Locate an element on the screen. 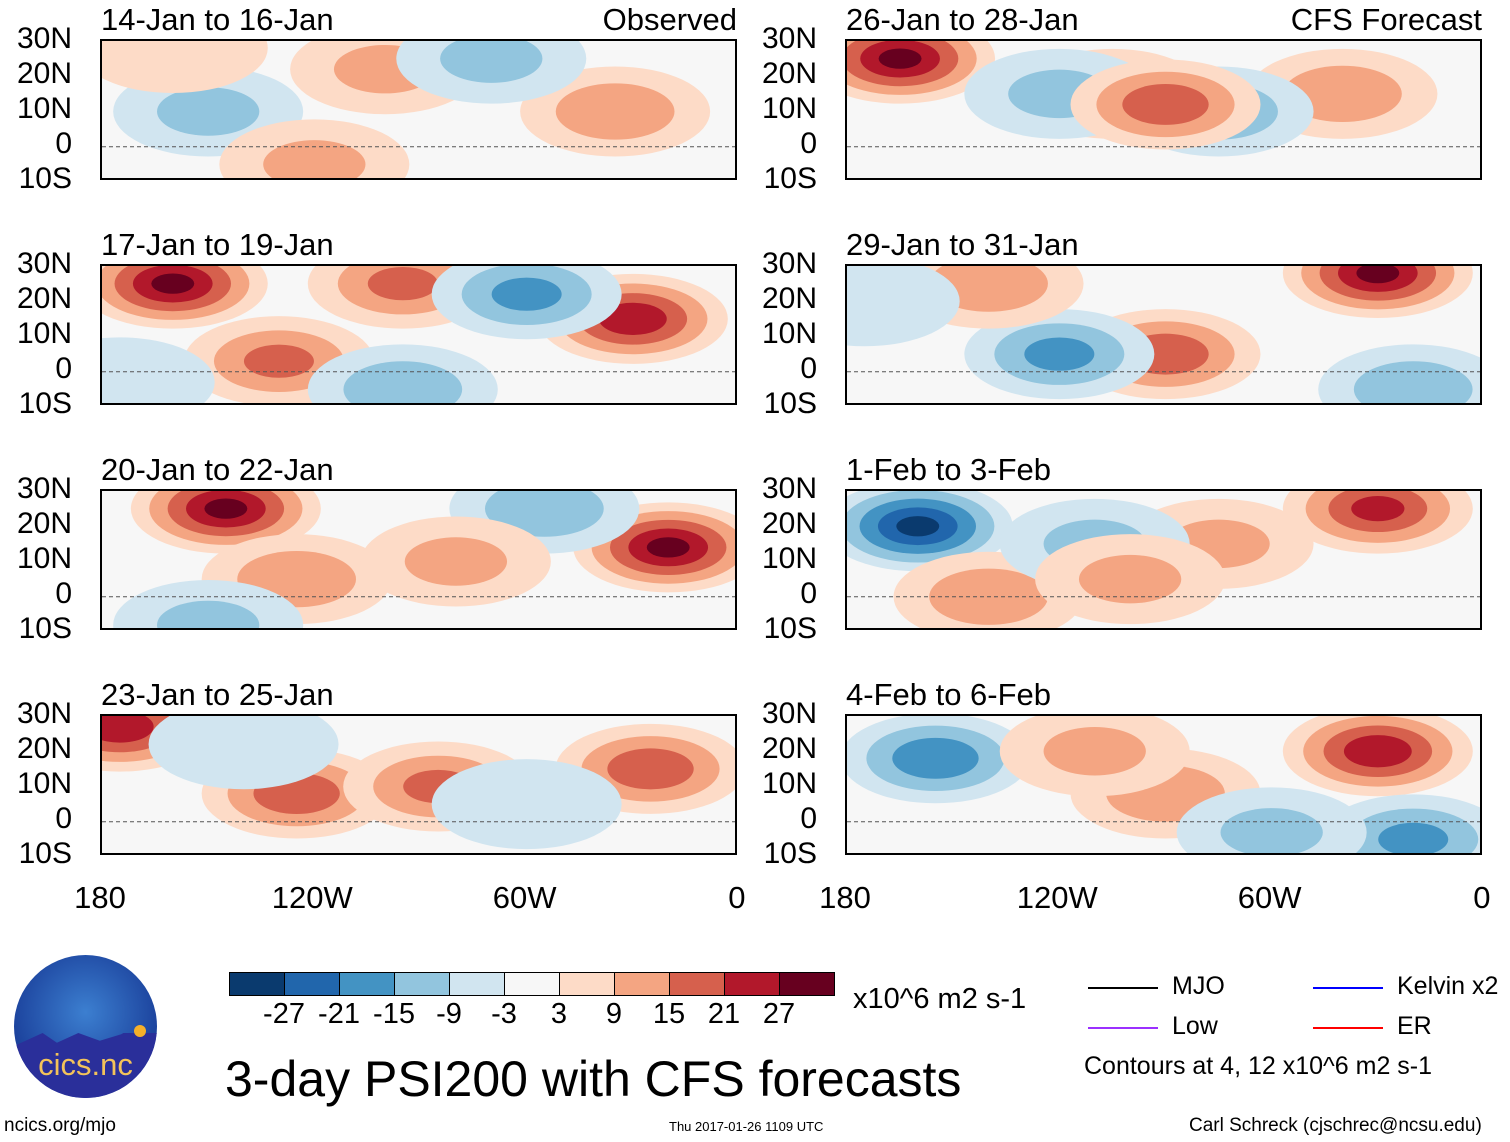 This screenshot has width=1510, height=1142. cics-logo: cics.nc is located at coordinates (85, 1026).